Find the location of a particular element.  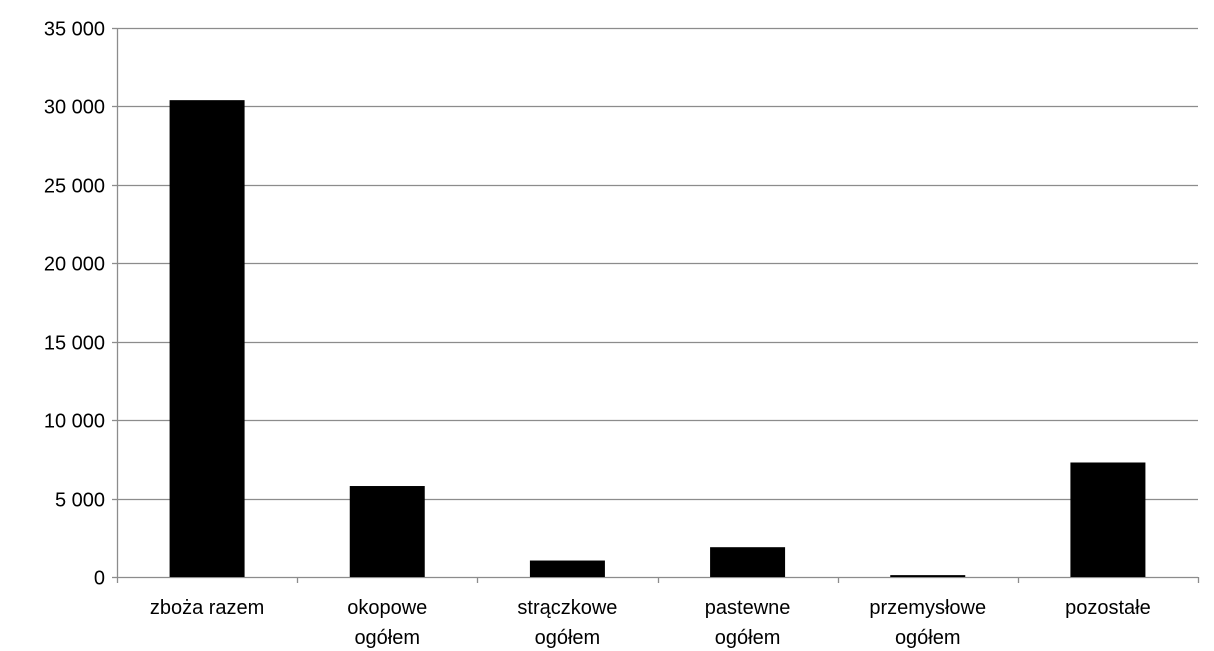

x-category-label-line: zboża razem is located at coordinates (207, 608).